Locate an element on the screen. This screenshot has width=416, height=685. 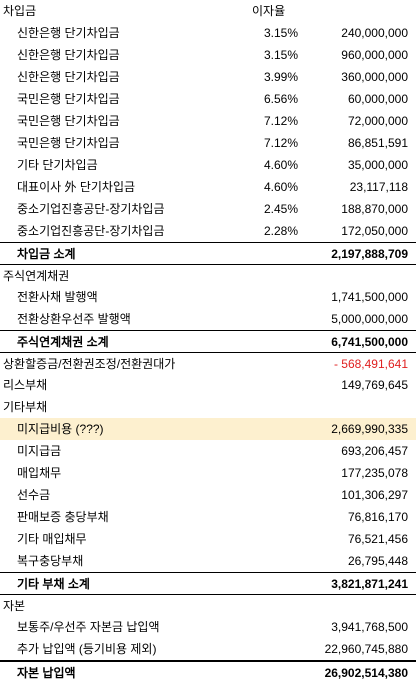
row-amount-negative: - 568,491,641 is located at coordinates (370, 364).